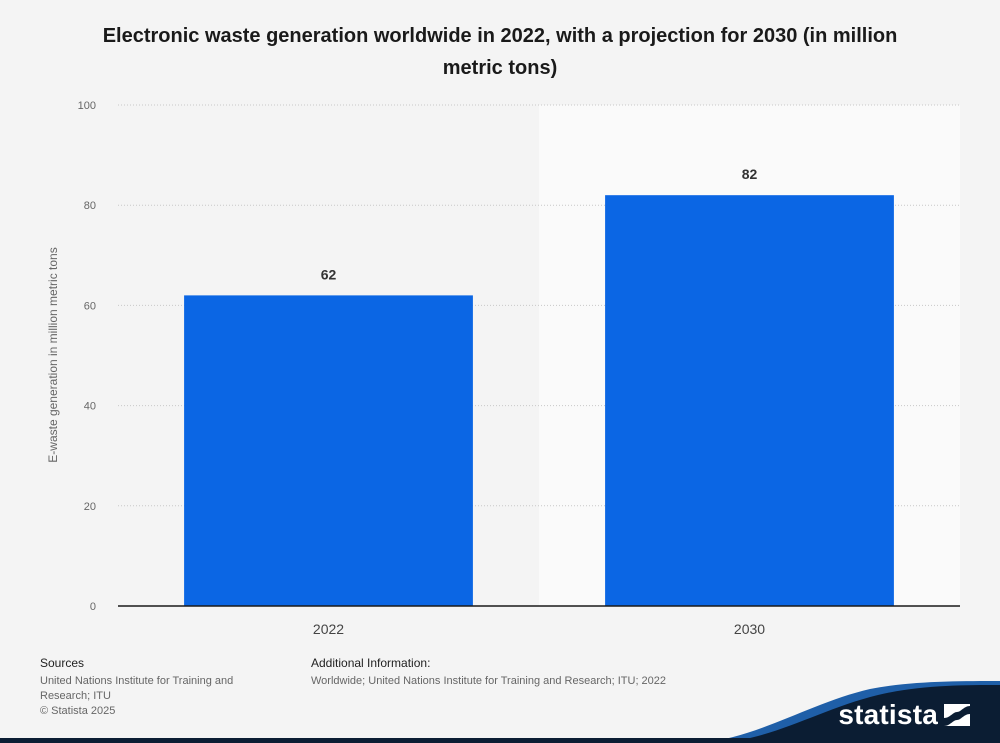  Describe the element at coordinates (750, 174) in the screenshot. I see `data-label-2030: 82` at that location.